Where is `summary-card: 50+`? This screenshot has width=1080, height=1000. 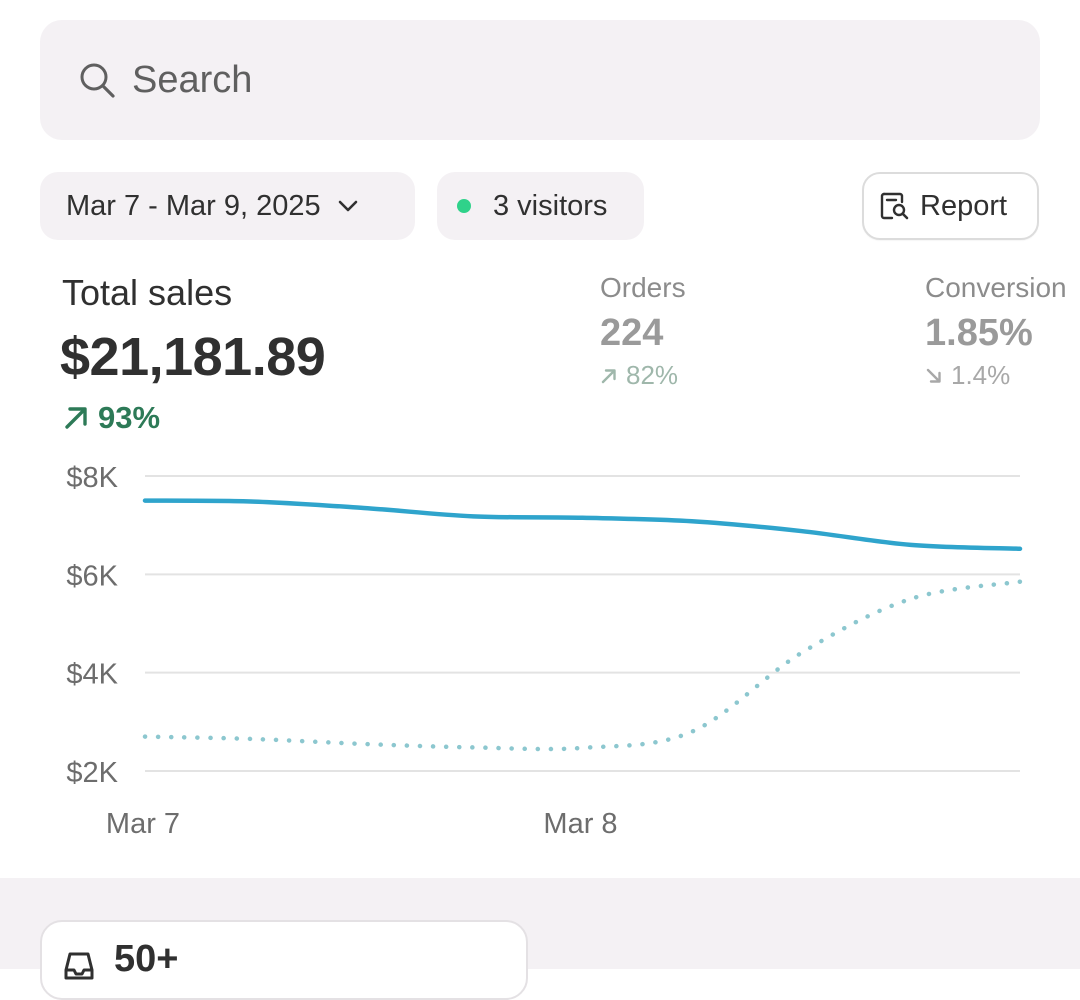
summary-card: 50+ is located at coordinates (284, 960).